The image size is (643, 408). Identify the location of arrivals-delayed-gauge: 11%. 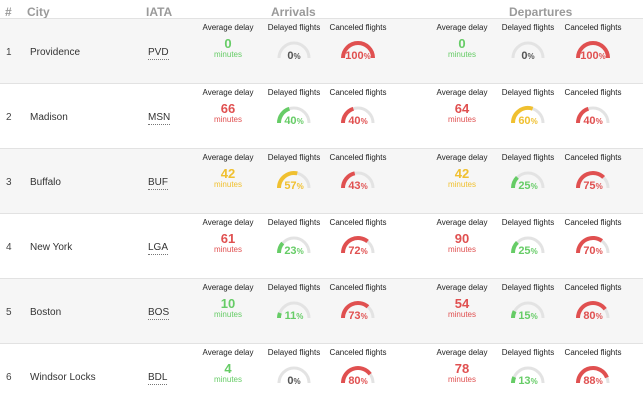
(294, 312).